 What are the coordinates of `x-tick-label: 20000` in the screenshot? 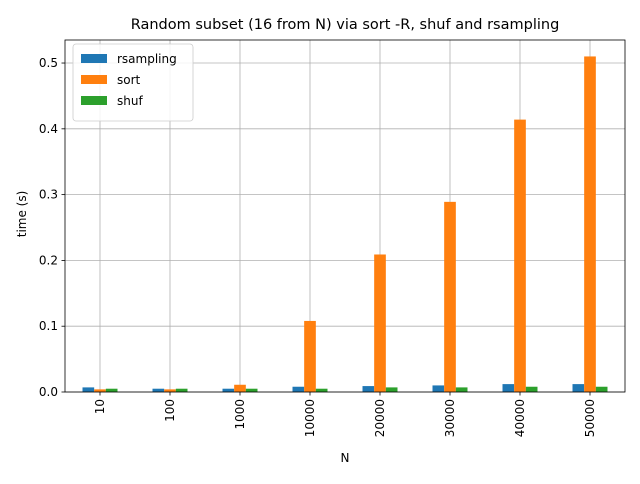 It's located at (380, 418).